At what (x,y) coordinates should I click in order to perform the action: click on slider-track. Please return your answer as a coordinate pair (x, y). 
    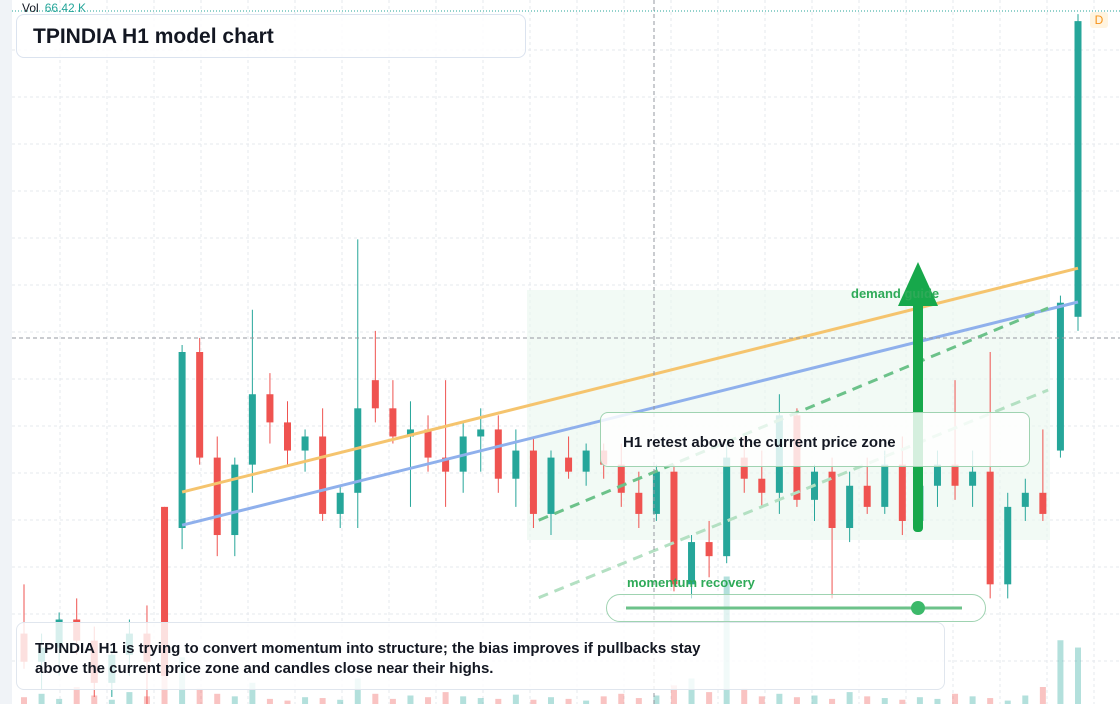
    Looking at the image, I should click on (794, 608).